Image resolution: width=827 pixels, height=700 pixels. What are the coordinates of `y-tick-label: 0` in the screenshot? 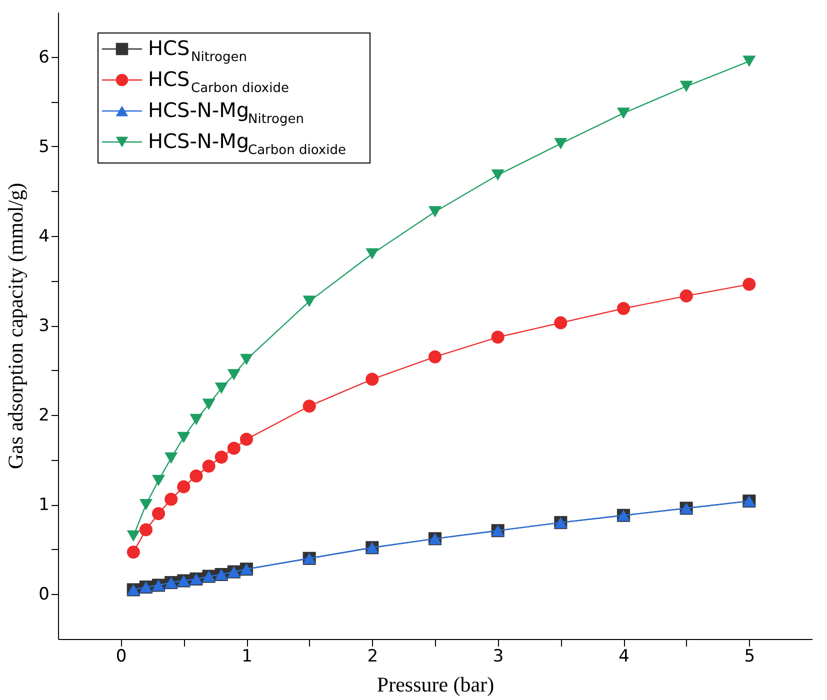 It's located at (44, 594).